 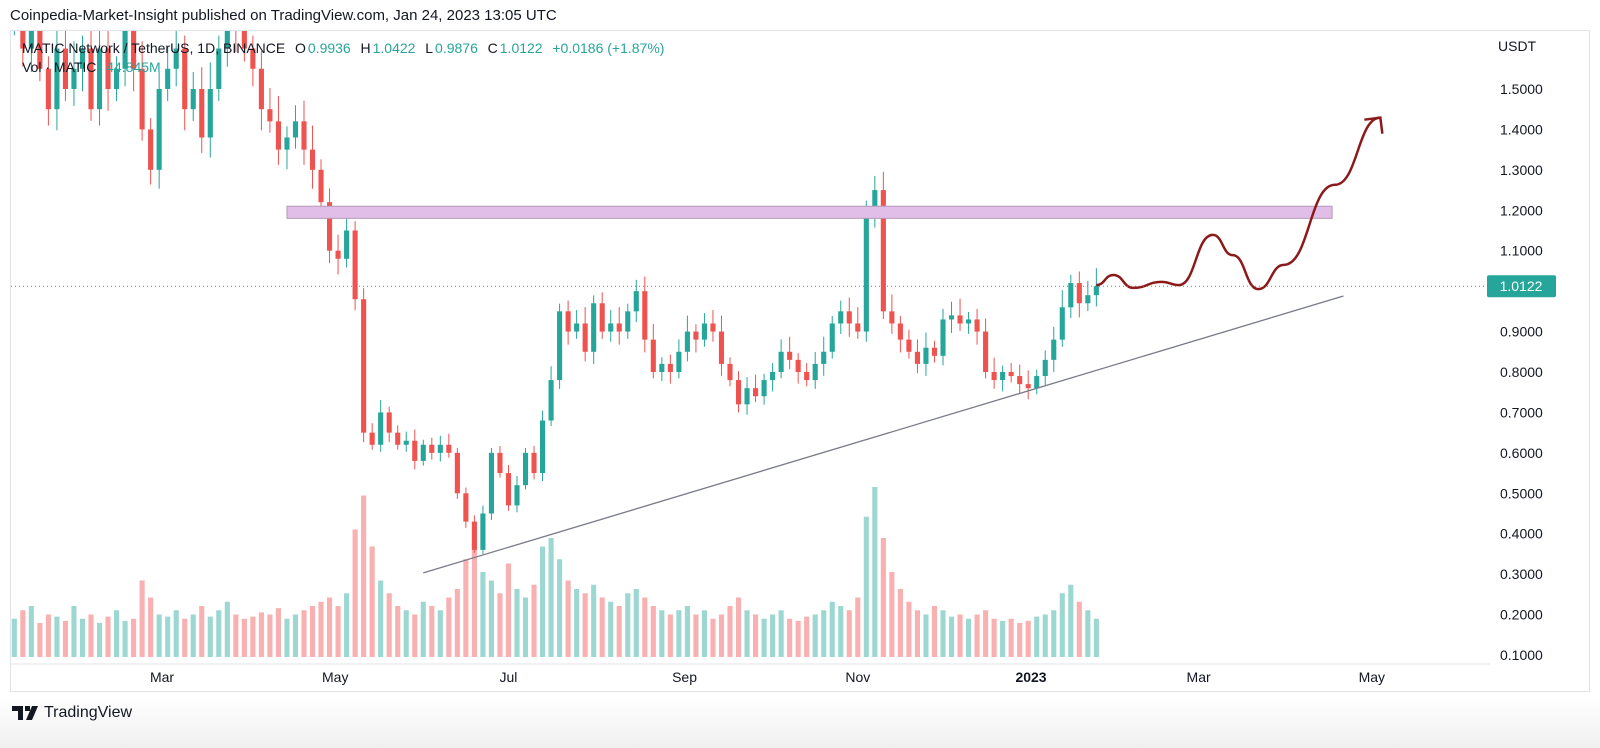 What do you see at coordinates (1521, 372) in the screenshot?
I see `y-tick-label: 0.8000` at bounding box center [1521, 372].